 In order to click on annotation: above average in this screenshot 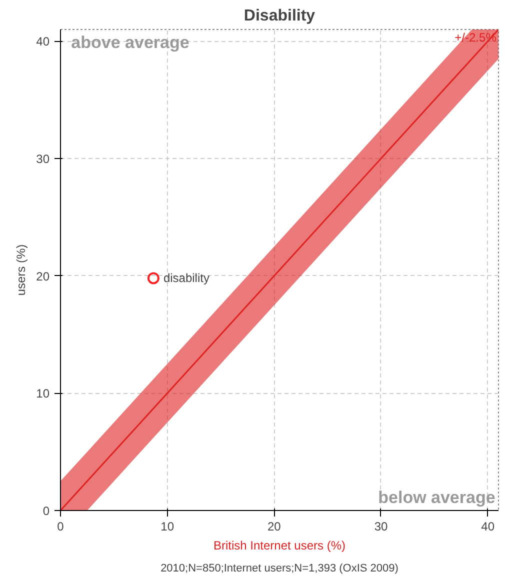, I will do `click(130, 42)`.